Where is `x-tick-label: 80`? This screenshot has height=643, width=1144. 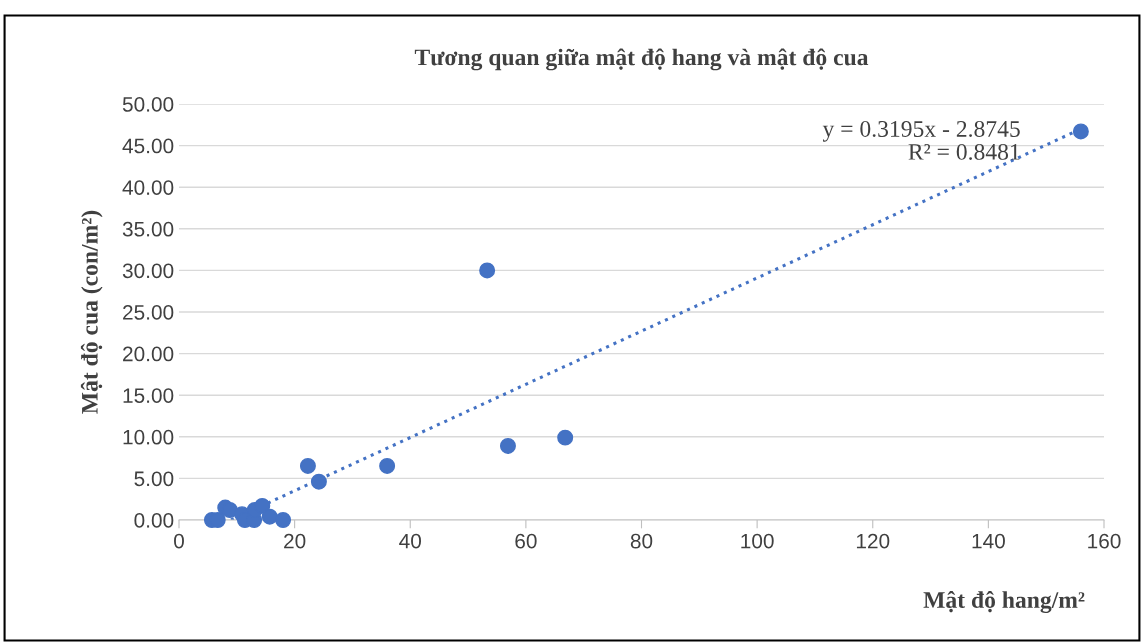
x-tick-label: 80 is located at coordinates (641, 541).